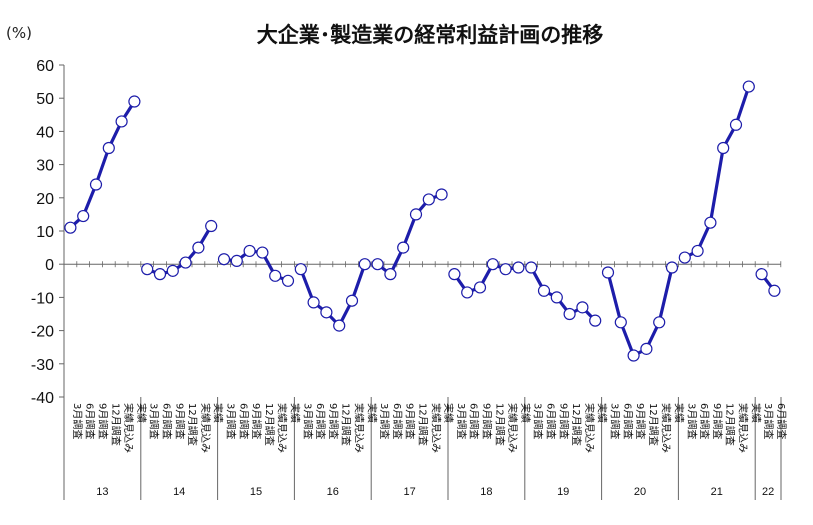 The width and height of the screenshot is (813, 525). I want to click on year-label: 15, so click(256, 492).